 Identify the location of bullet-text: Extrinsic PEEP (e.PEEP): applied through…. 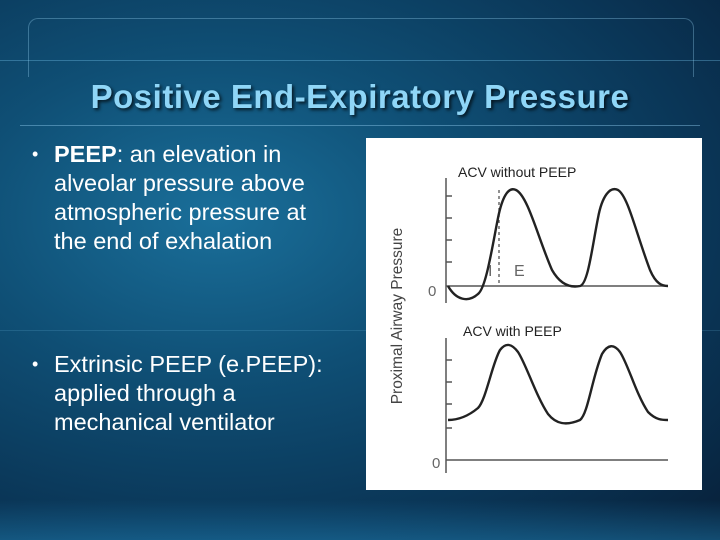
(199, 393).